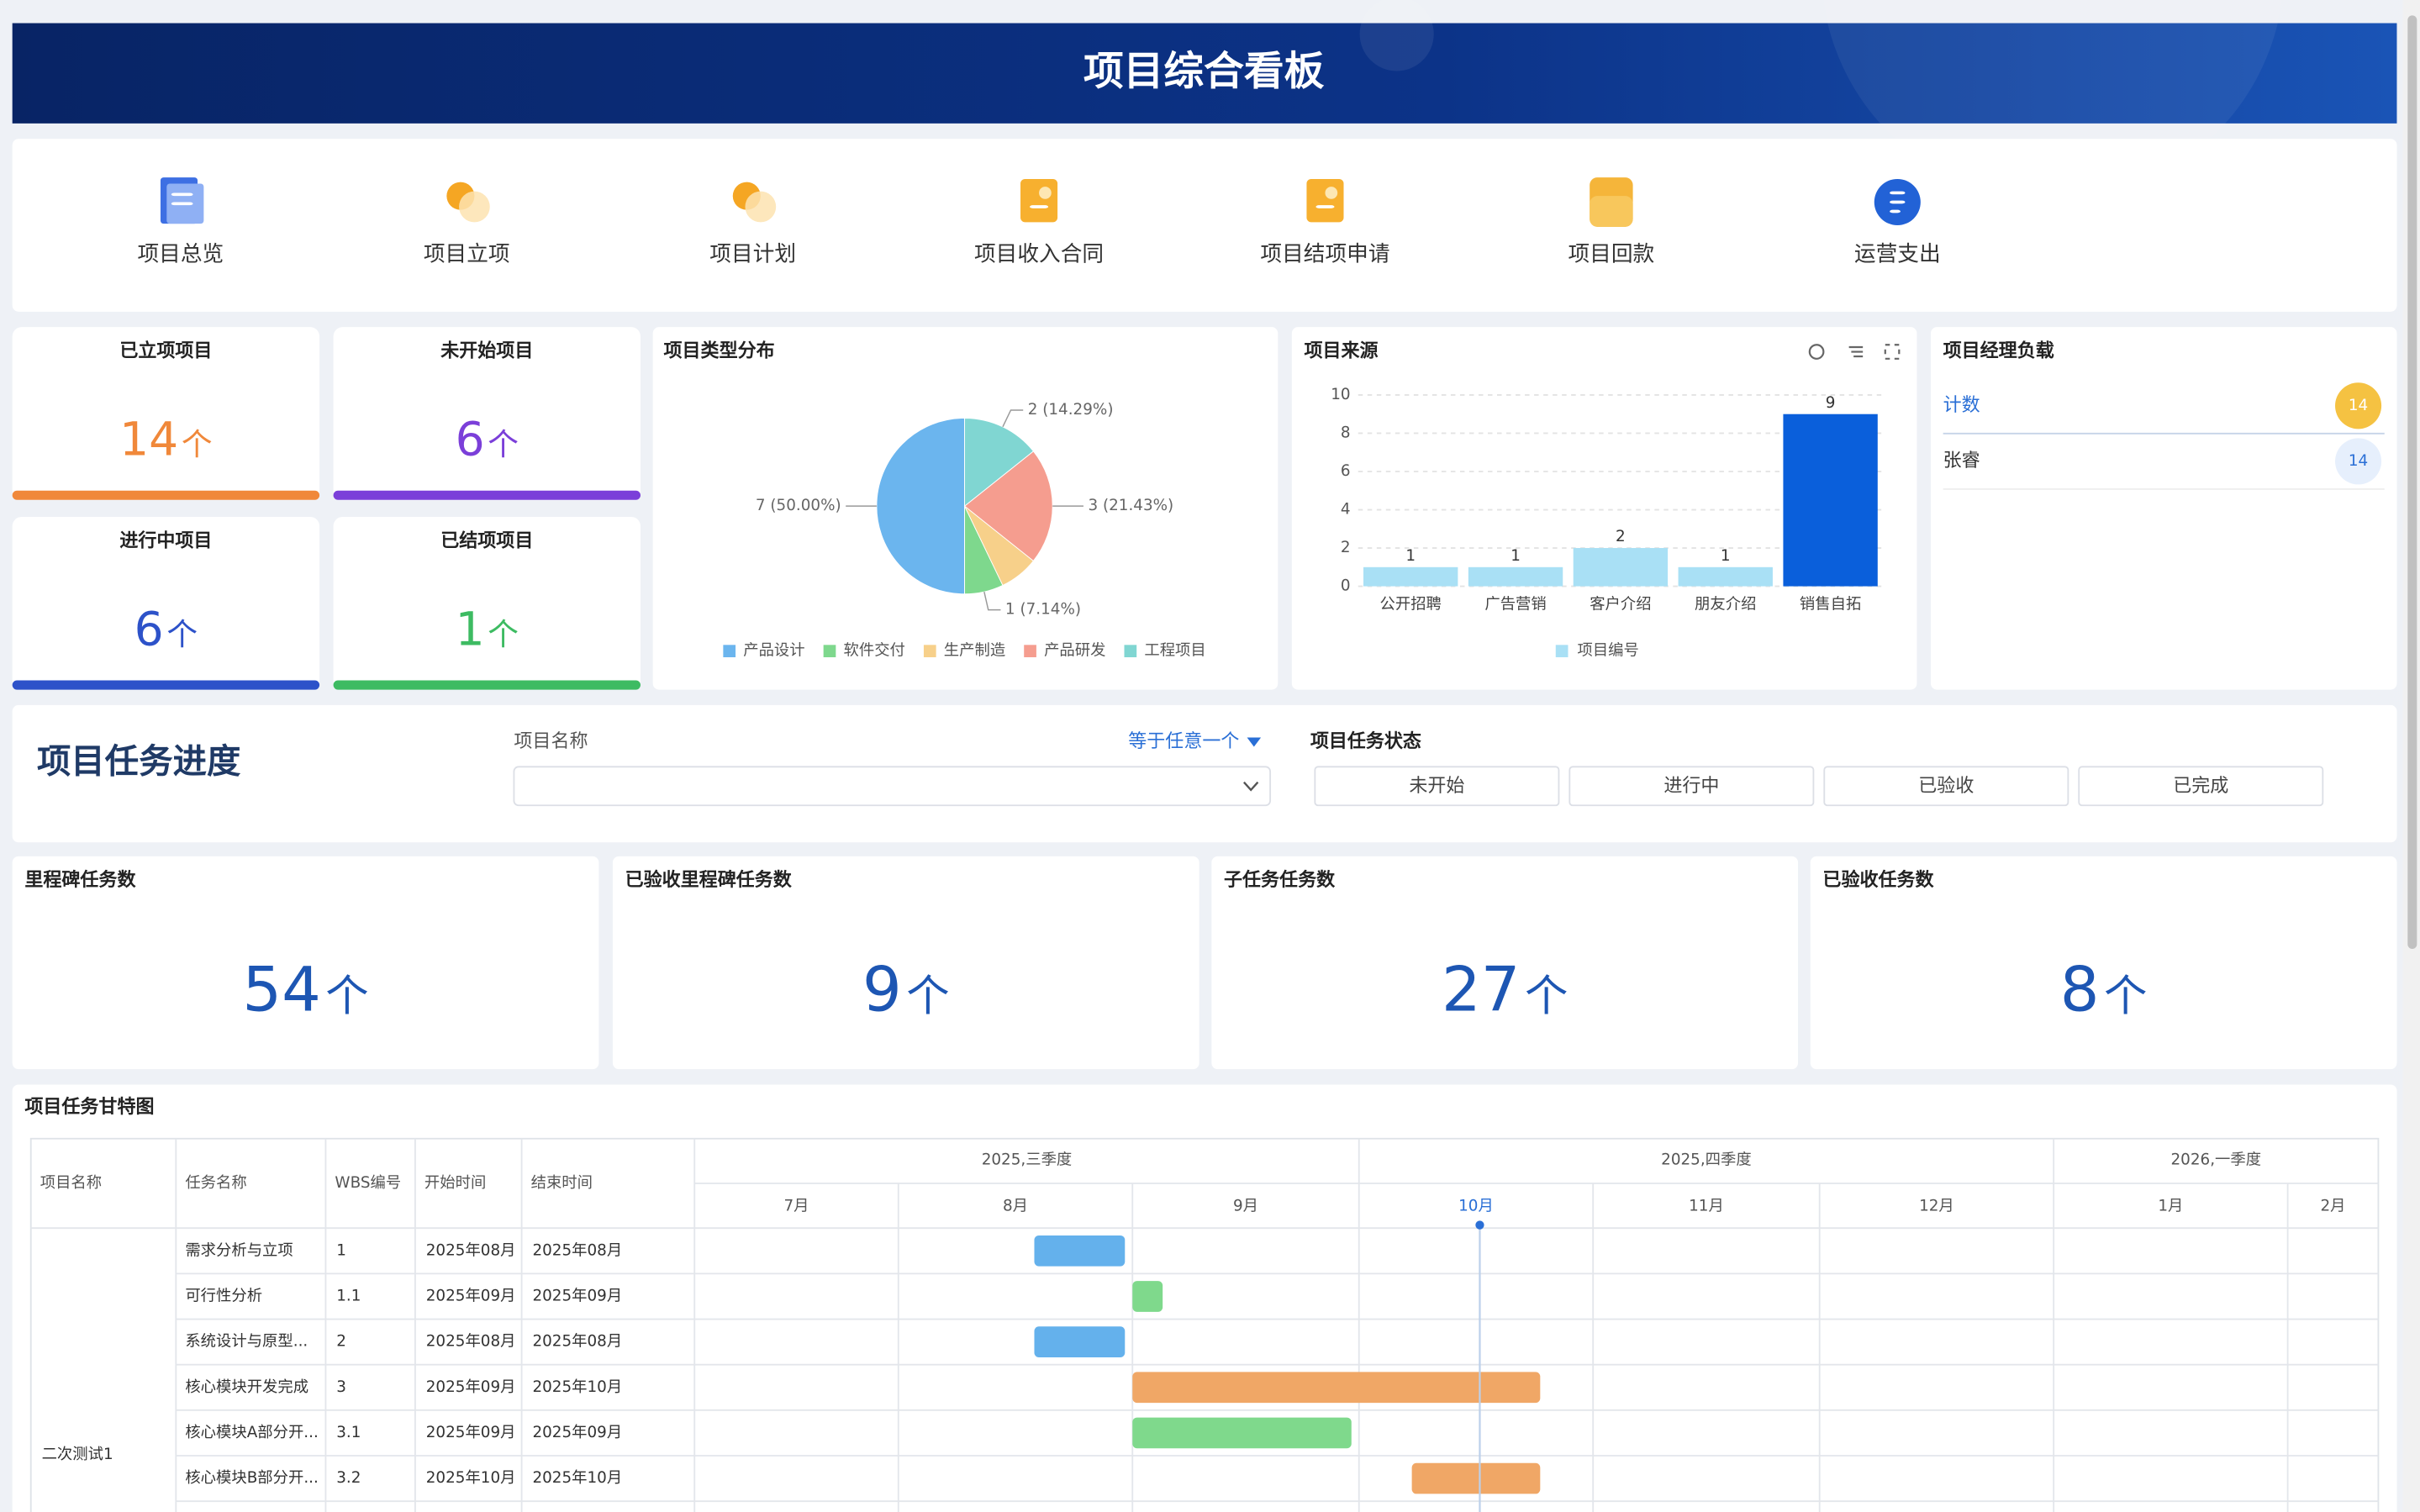 The width and height of the screenshot is (2420, 1512). What do you see at coordinates (80, 880) in the screenshot?
I see `card-title: 里程碑任务数` at bounding box center [80, 880].